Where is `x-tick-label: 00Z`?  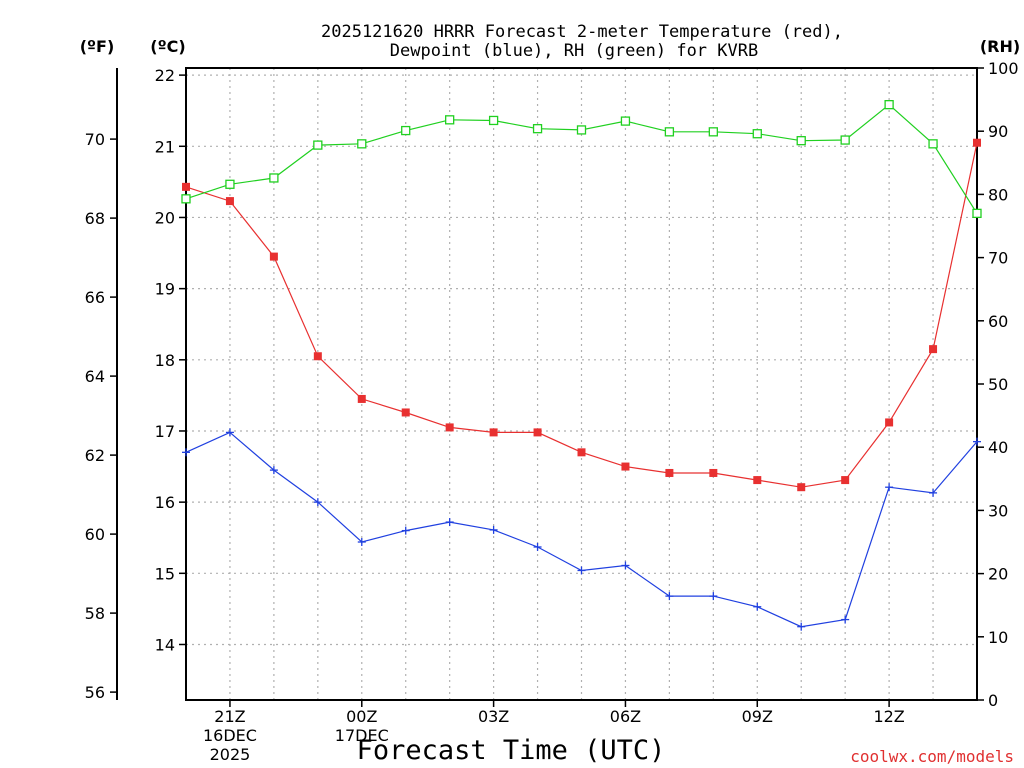 x-tick-label: 00Z is located at coordinates (361, 716).